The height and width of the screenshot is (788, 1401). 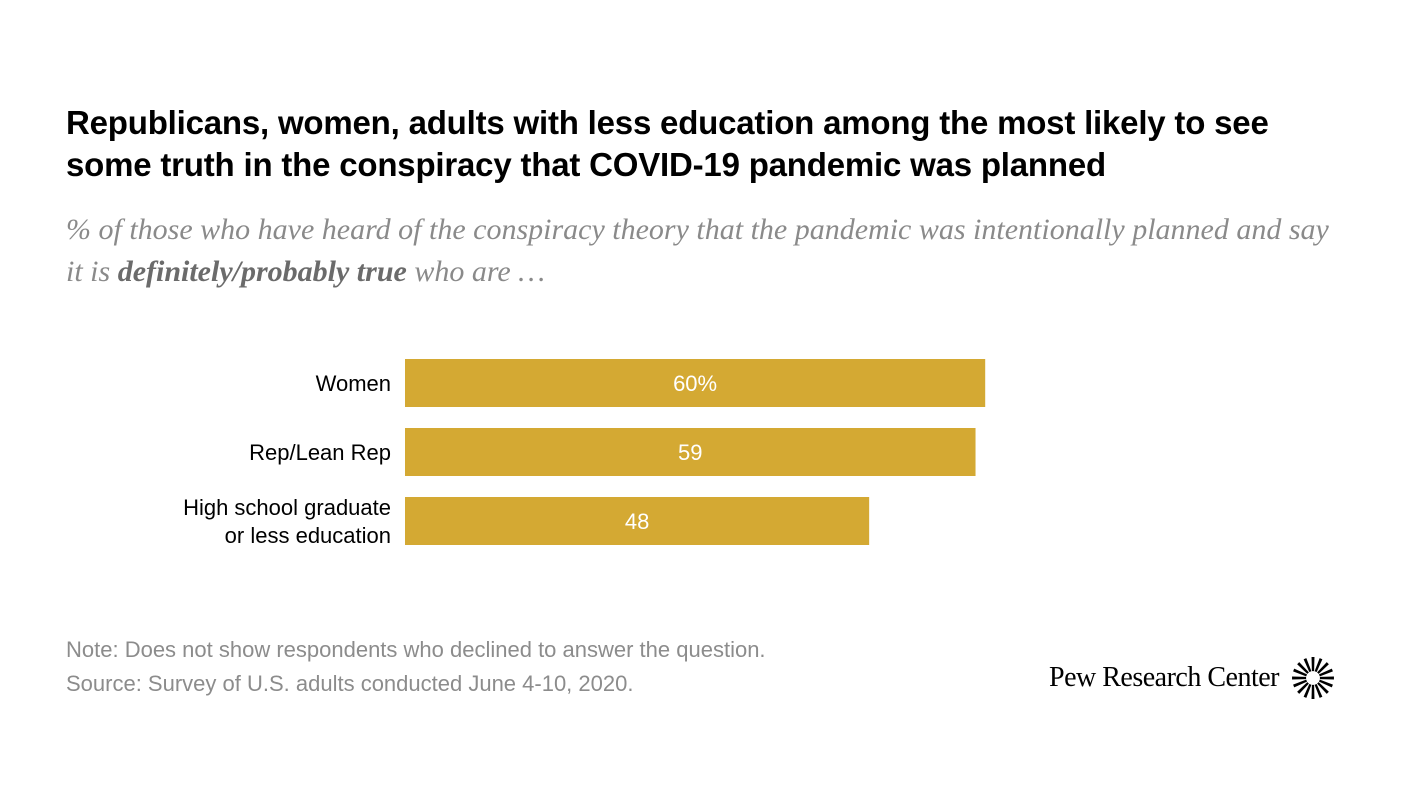 What do you see at coordinates (320, 452) in the screenshot?
I see `category-label: Rep/Lean Rep` at bounding box center [320, 452].